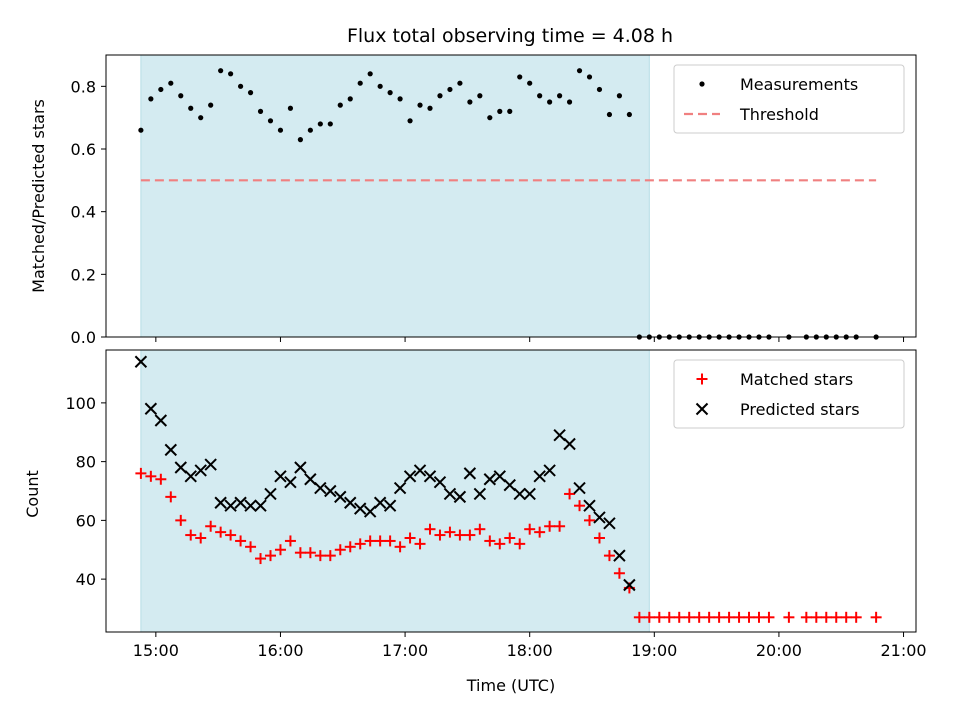 The image size is (960, 720). Describe the element at coordinates (156, 650) in the screenshot. I see `bot-xtick-label: 15:00` at that location.